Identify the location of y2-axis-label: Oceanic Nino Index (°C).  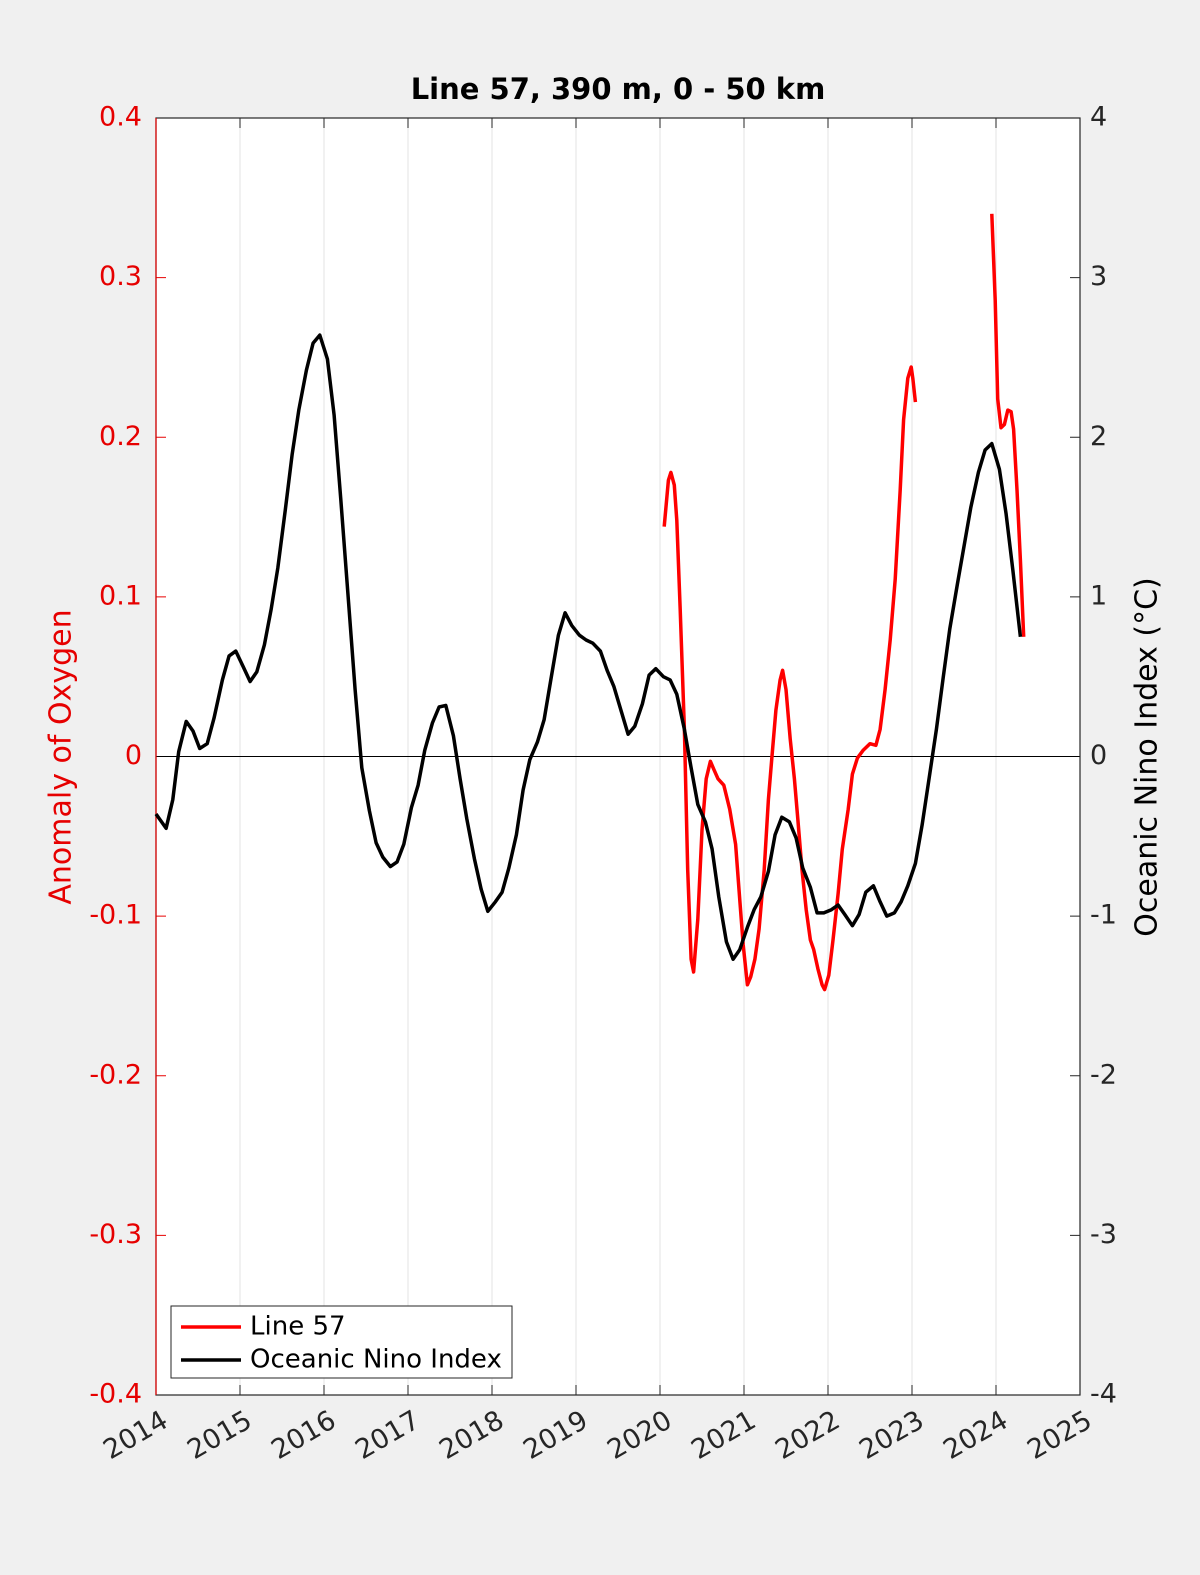
(1147, 757).